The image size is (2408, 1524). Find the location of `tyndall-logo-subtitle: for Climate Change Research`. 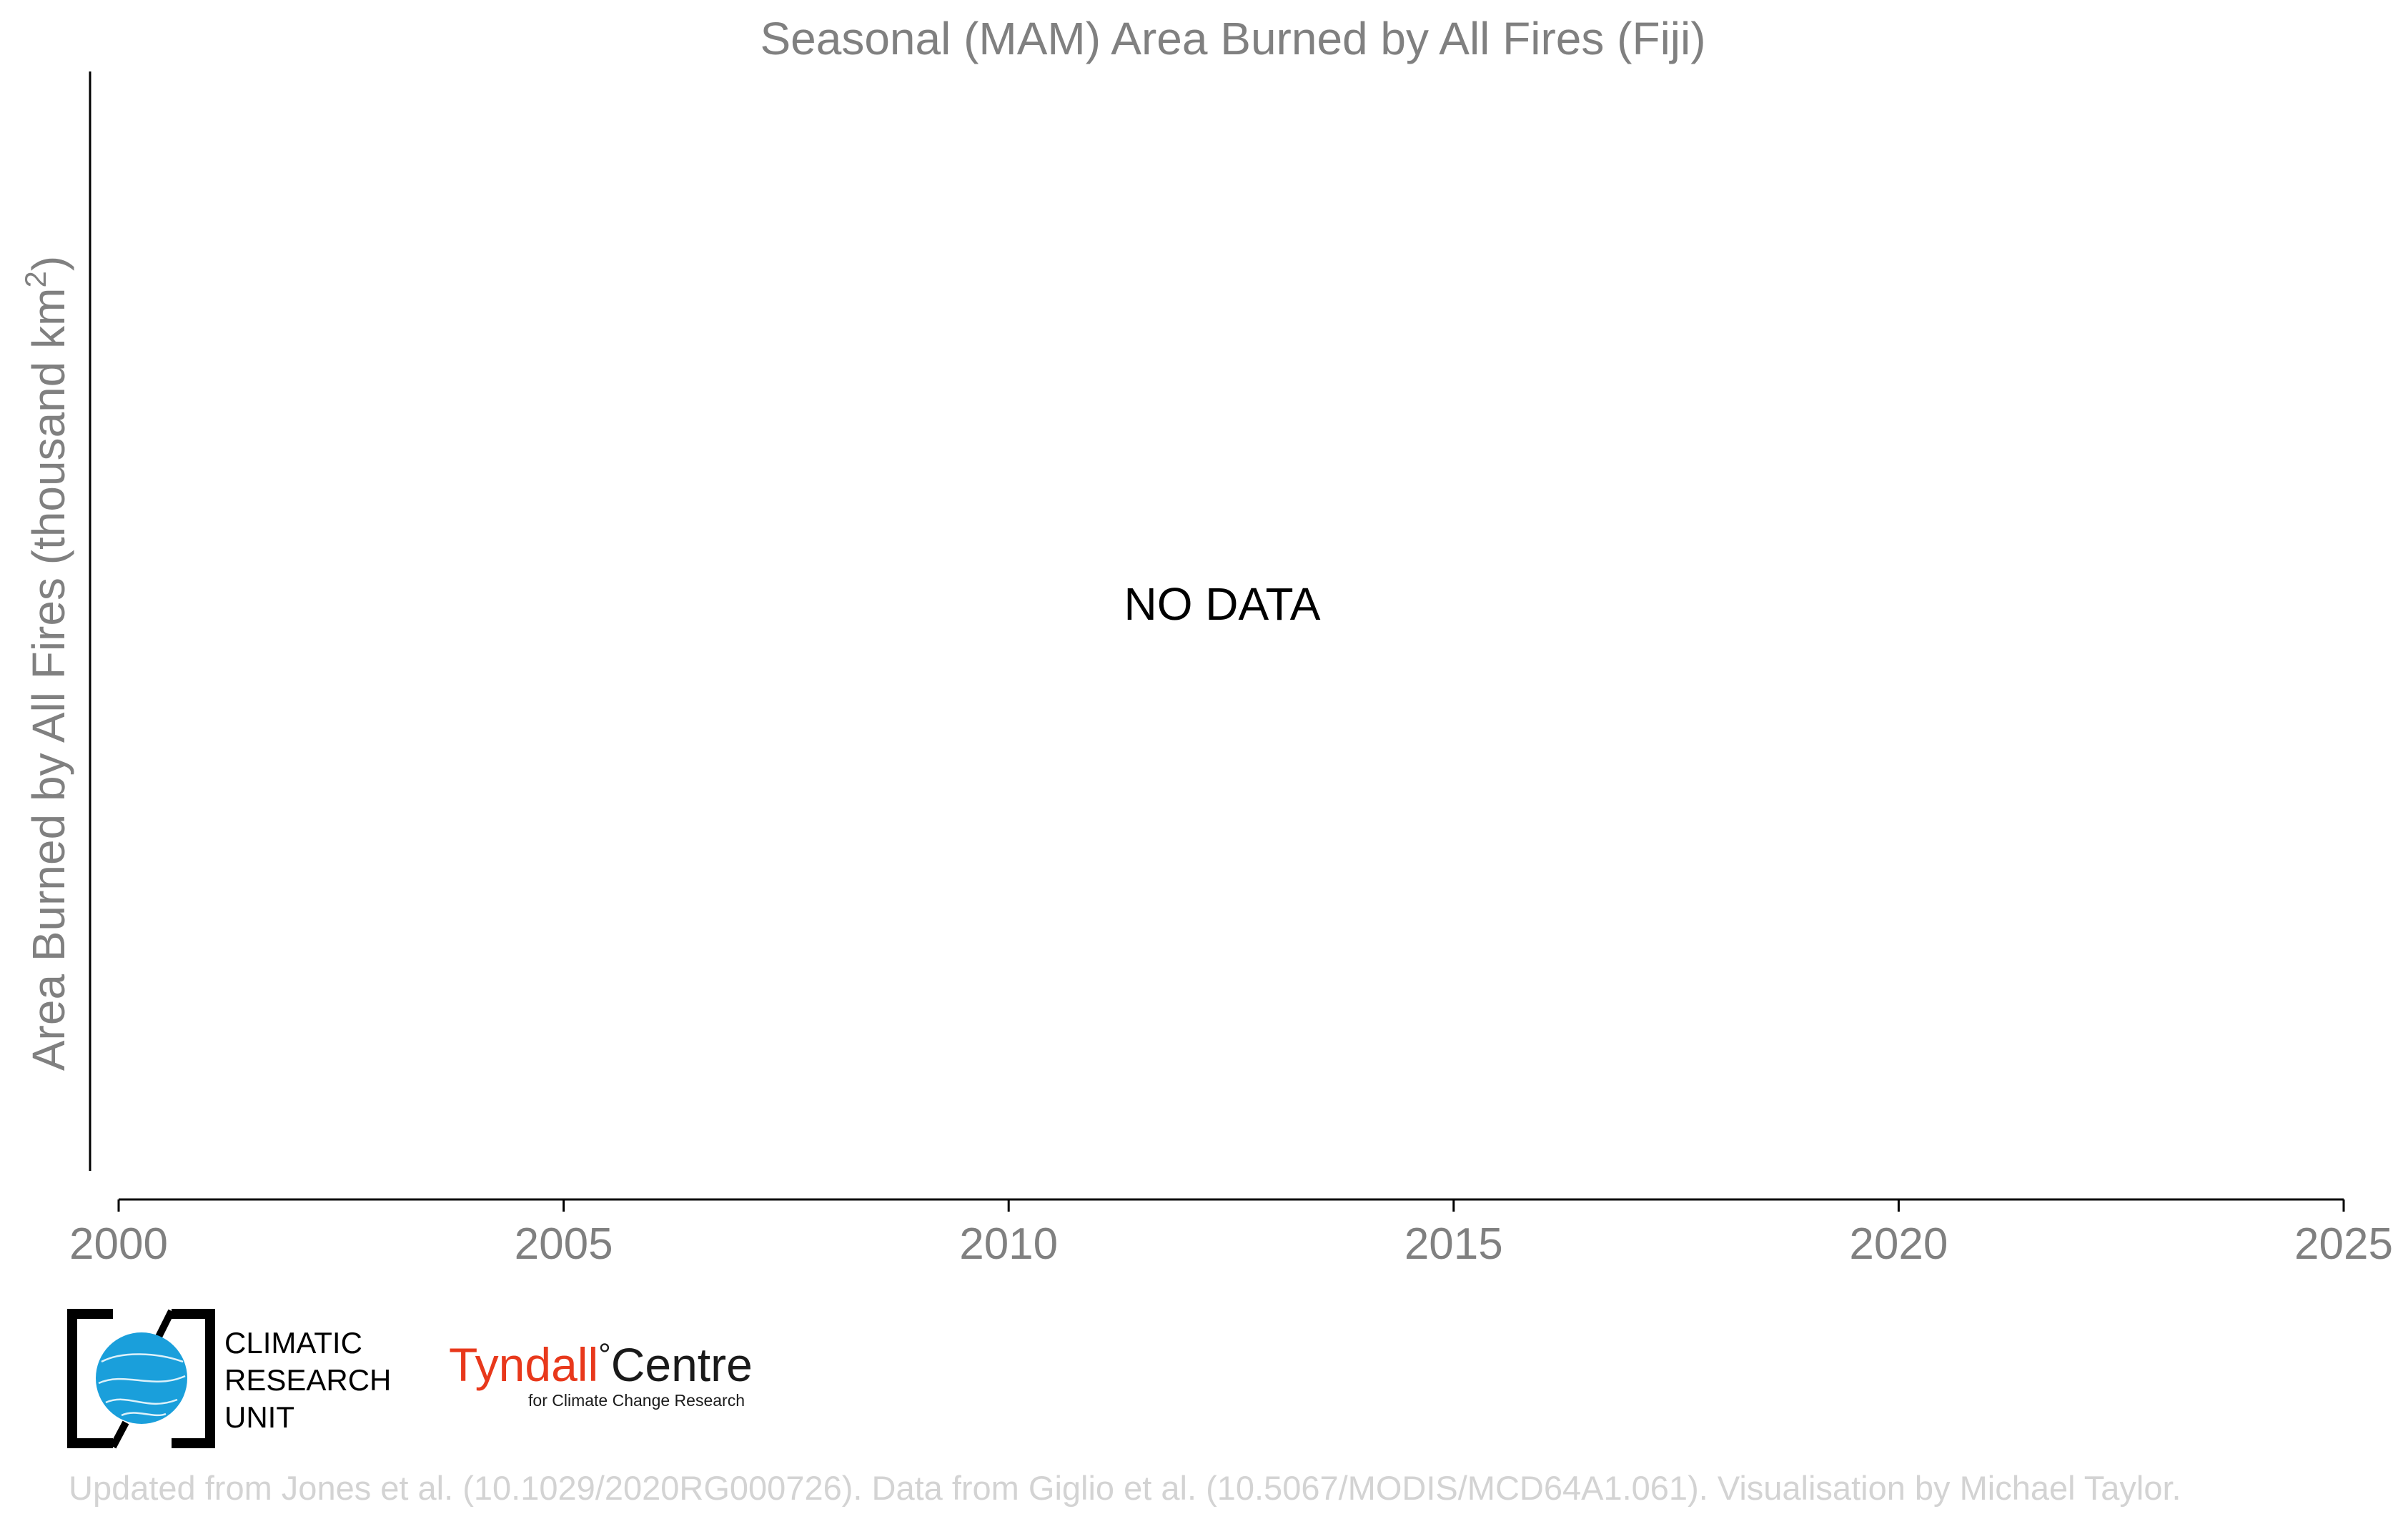

tyndall-logo-subtitle: for Climate Change Research is located at coordinates (637, 1400).